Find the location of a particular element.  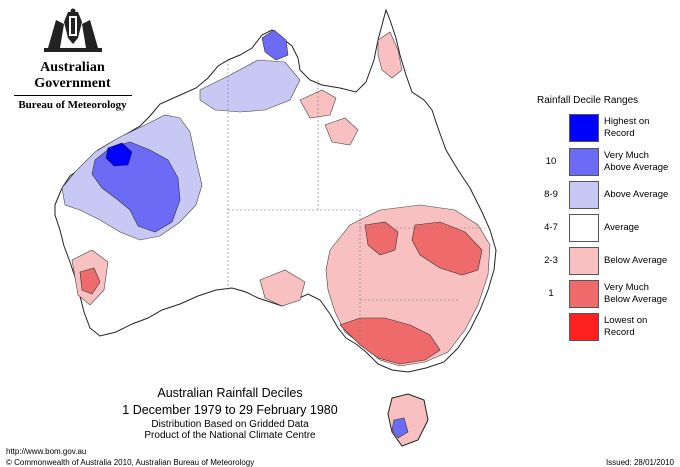

central-below is located at coordinates (341, 131).